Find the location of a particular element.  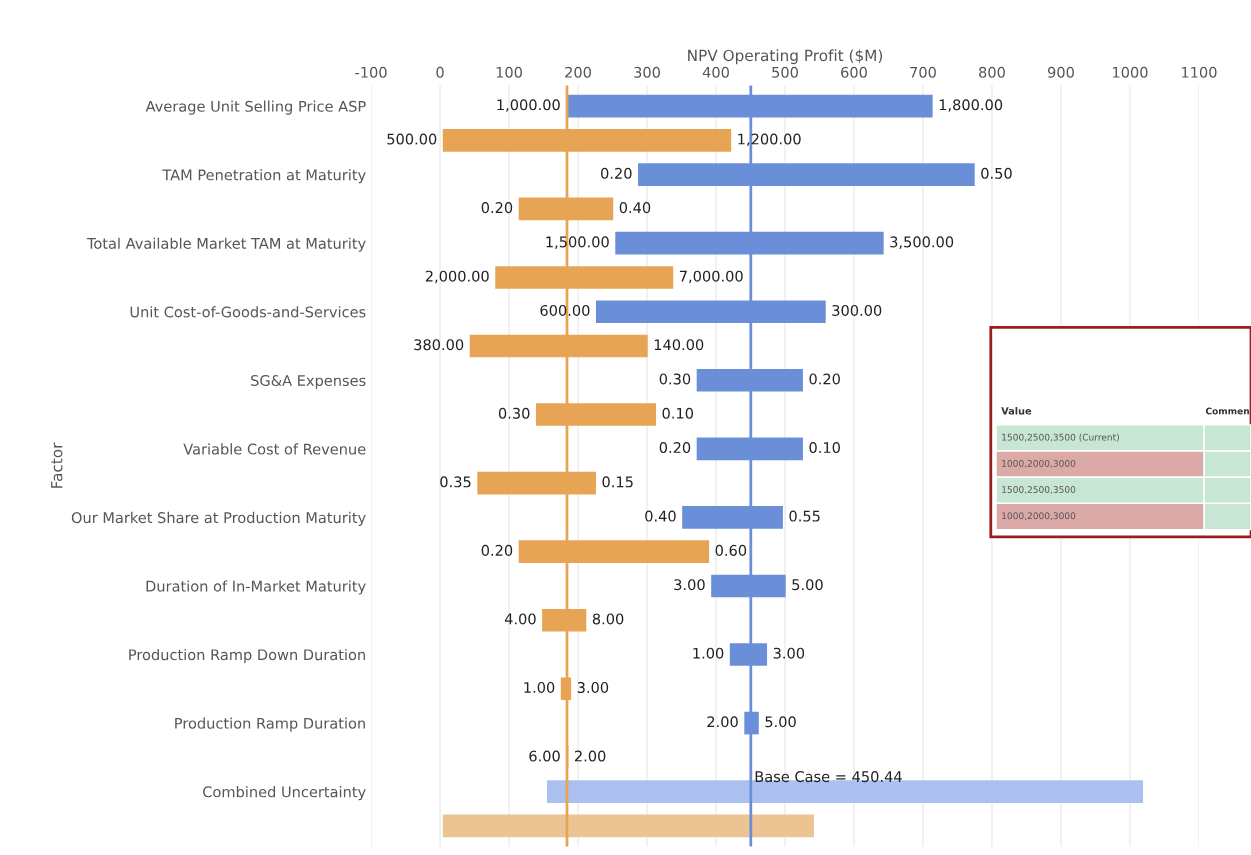

y-tick-label: TAM Penetration at Maturity is located at coordinates (264, 176).